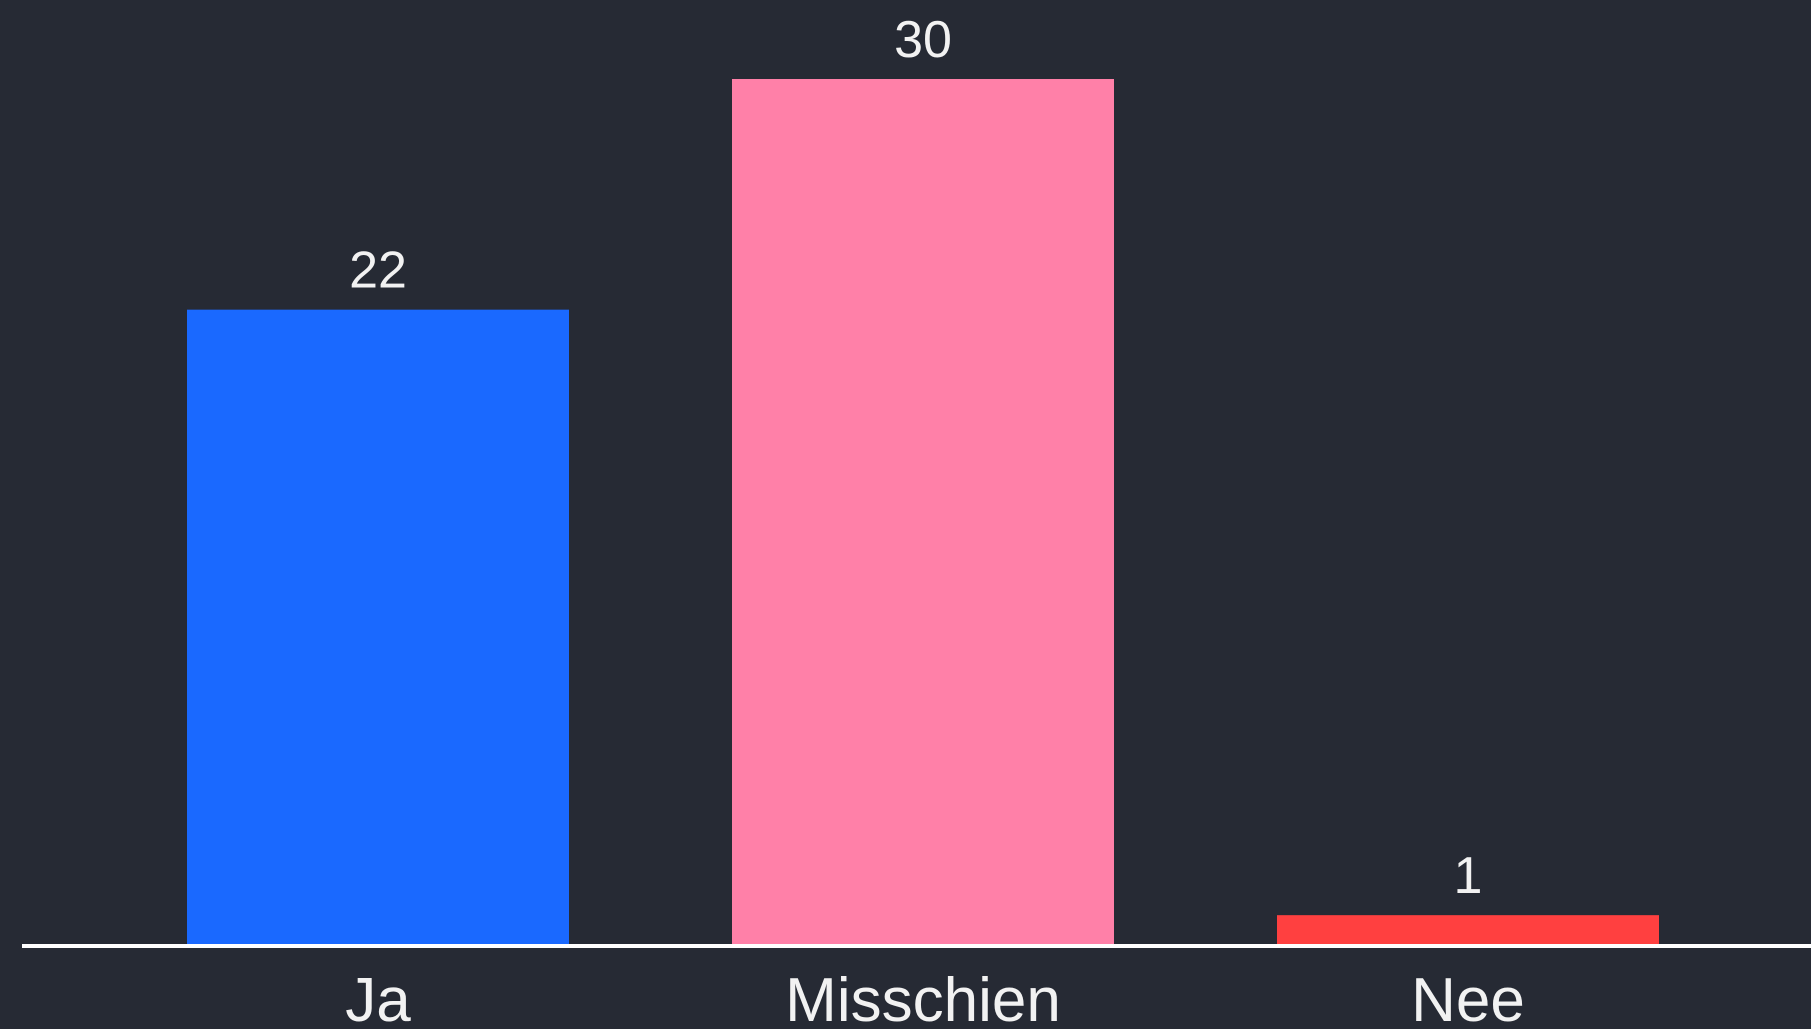  Describe the element at coordinates (1468, 929) in the screenshot. I see `bar-nee` at that location.